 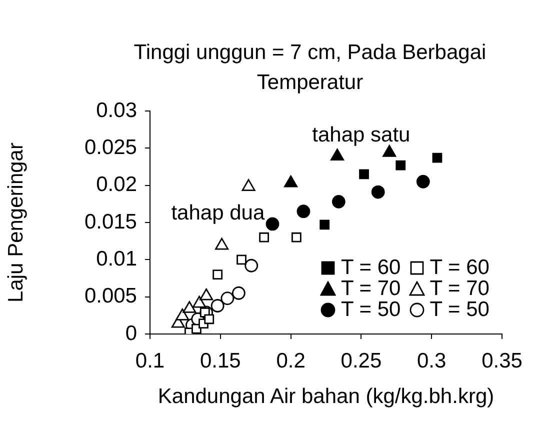 I want to click on x-tick-label: 0.2, so click(x=291, y=360).